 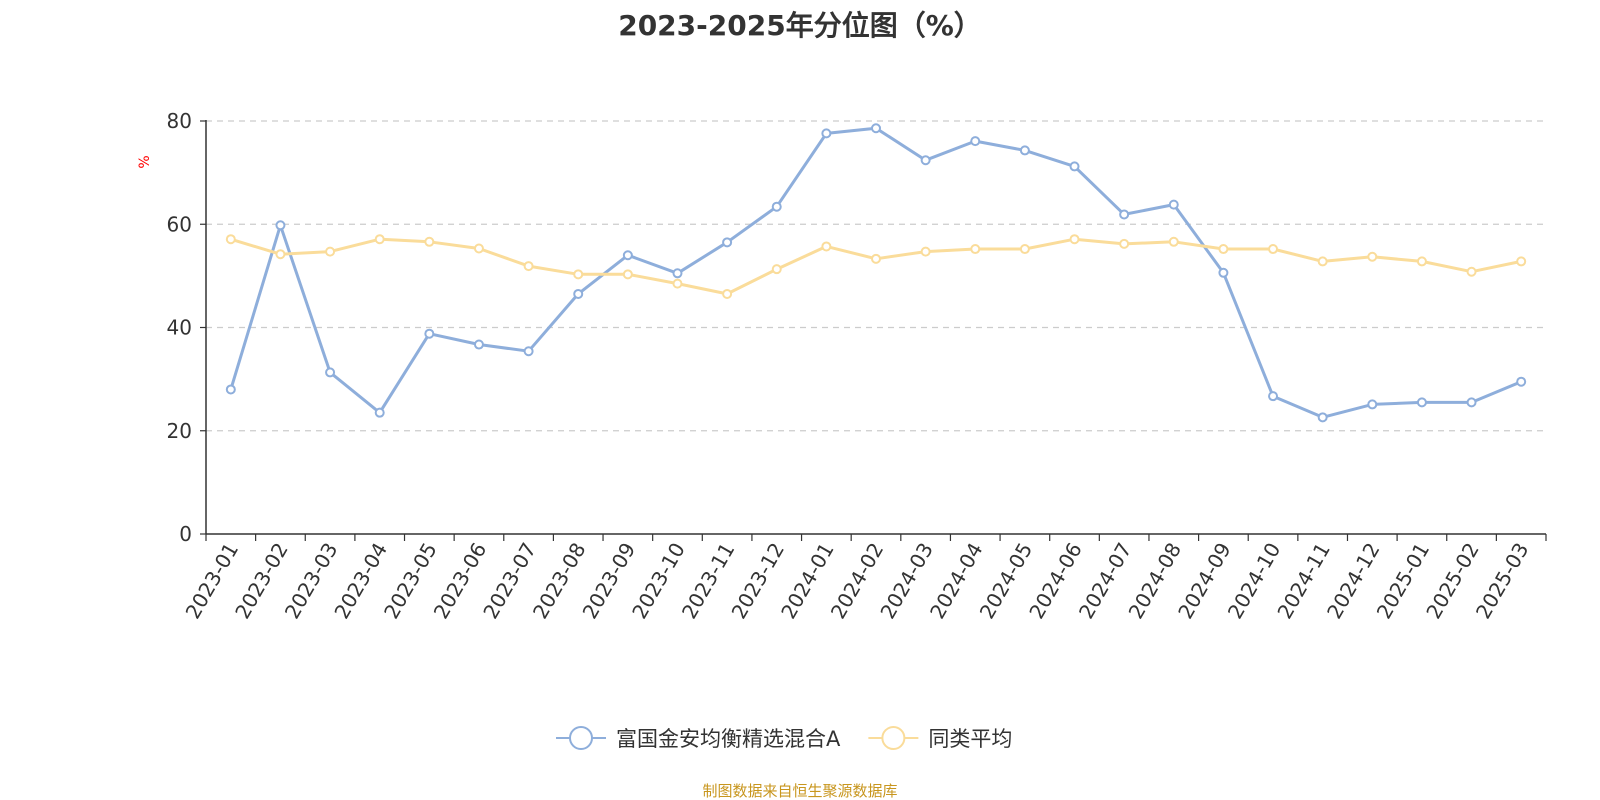 What do you see at coordinates (179, 121) in the screenshot?
I see `y-tick-label: 80` at bounding box center [179, 121].